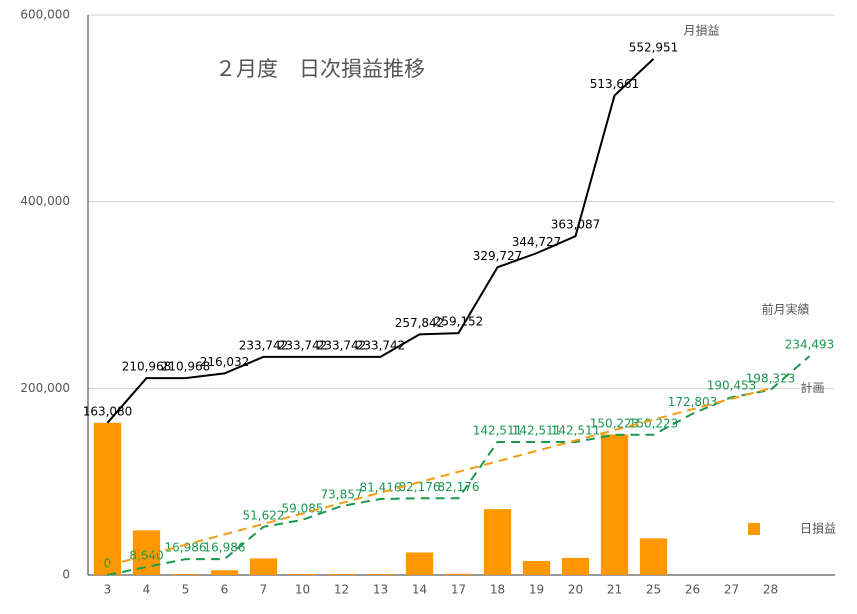 The height and width of the screenshot is (614, 857). What do you see at coordinates (771, 378) in the screenshot?
I see `data-label: 198,323` at bounding box center [771, 378].